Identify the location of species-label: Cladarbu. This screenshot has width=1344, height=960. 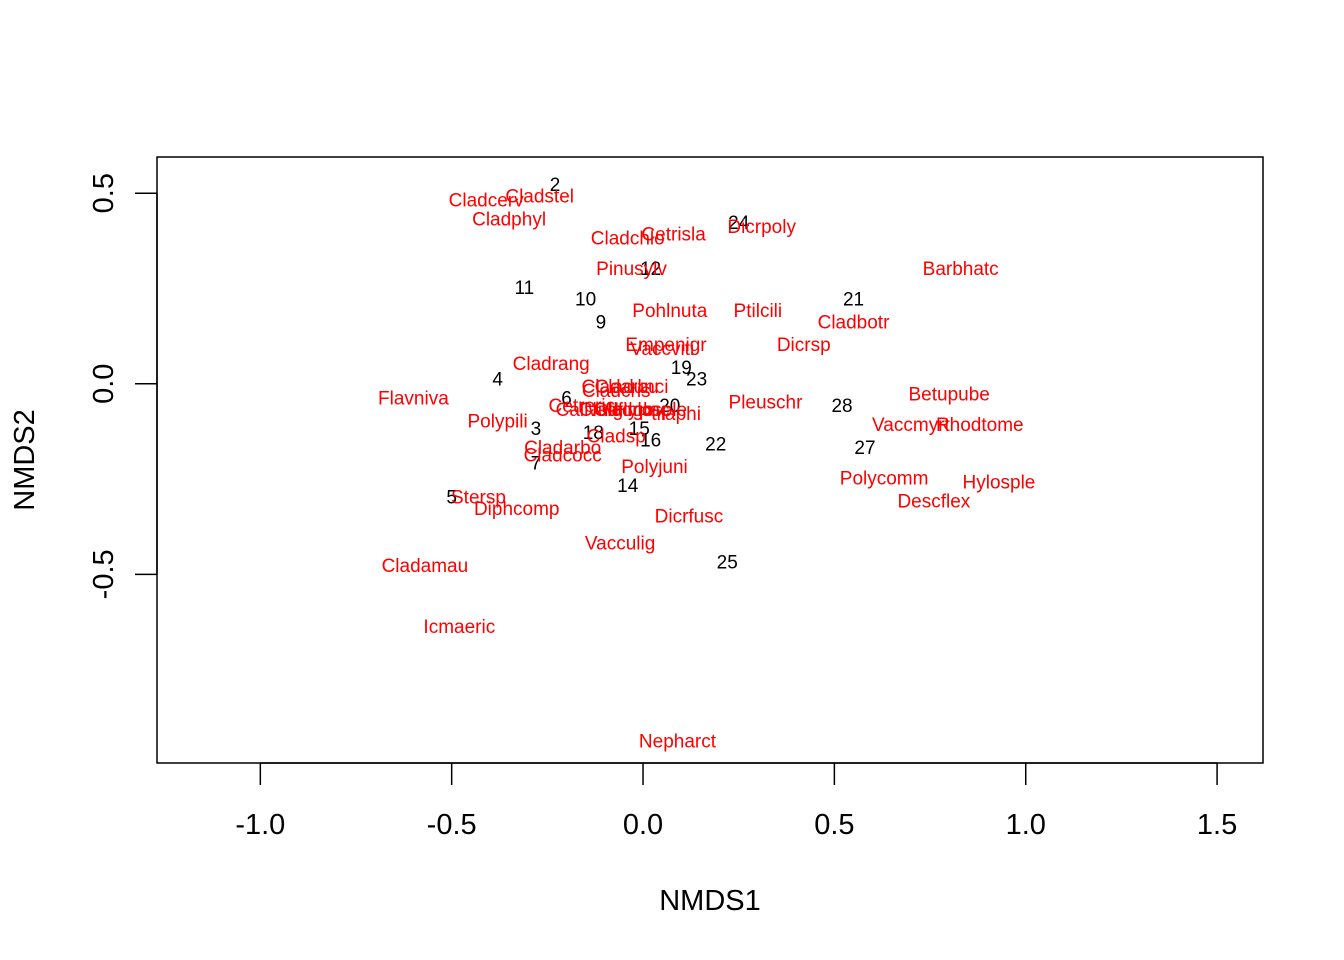
(620, 387).